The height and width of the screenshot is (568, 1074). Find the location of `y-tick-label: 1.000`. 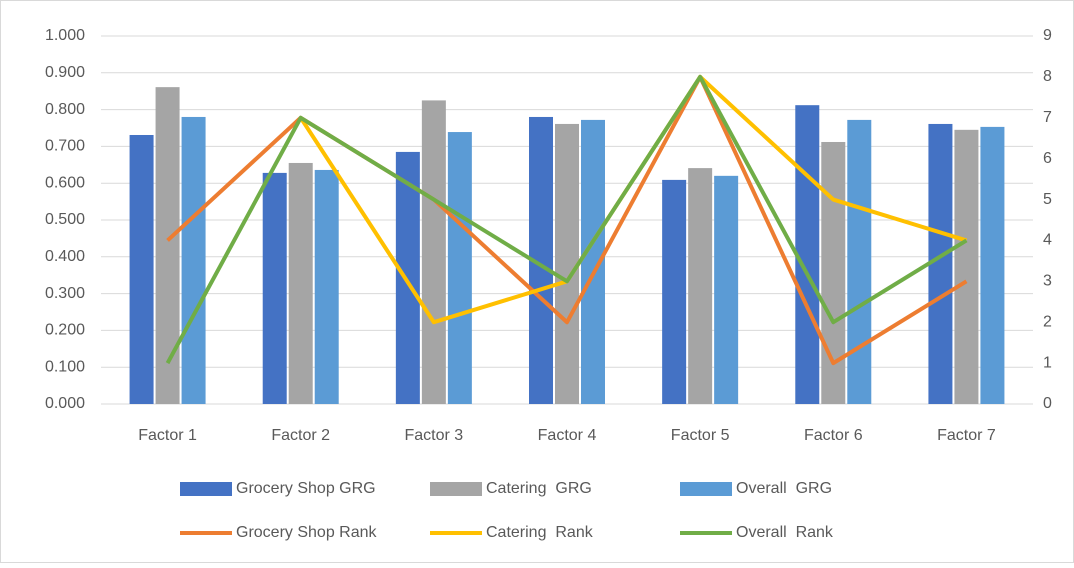

y-tick-label: 1.000 is located at coordinates (65, 35).